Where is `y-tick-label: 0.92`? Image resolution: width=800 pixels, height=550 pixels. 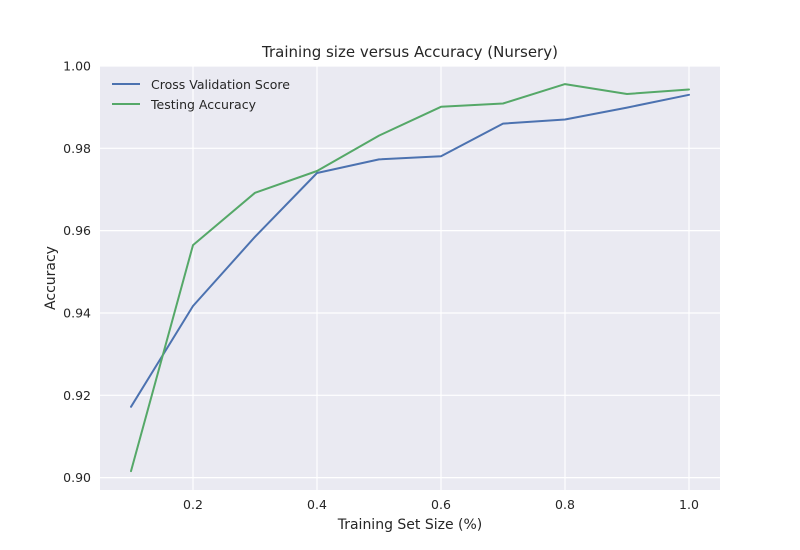 y-tick-label: 0.92 is located at coordinates (77, 395).